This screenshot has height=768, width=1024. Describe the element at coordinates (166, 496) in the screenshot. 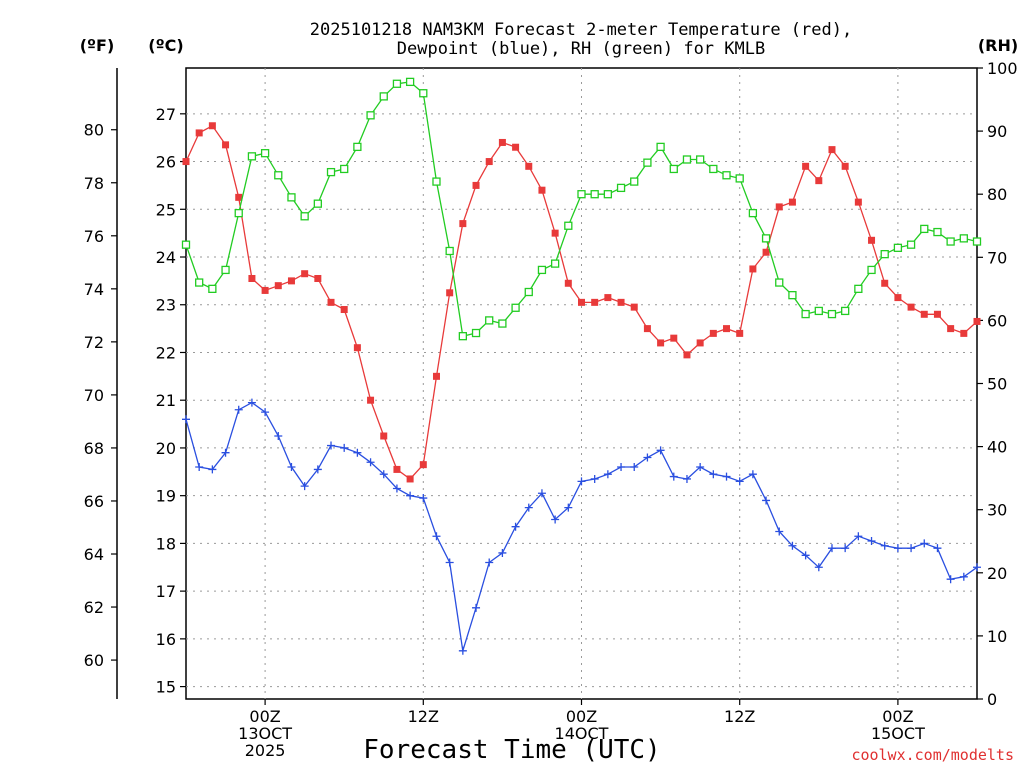

I see `c-tick-label: 19` at that location.